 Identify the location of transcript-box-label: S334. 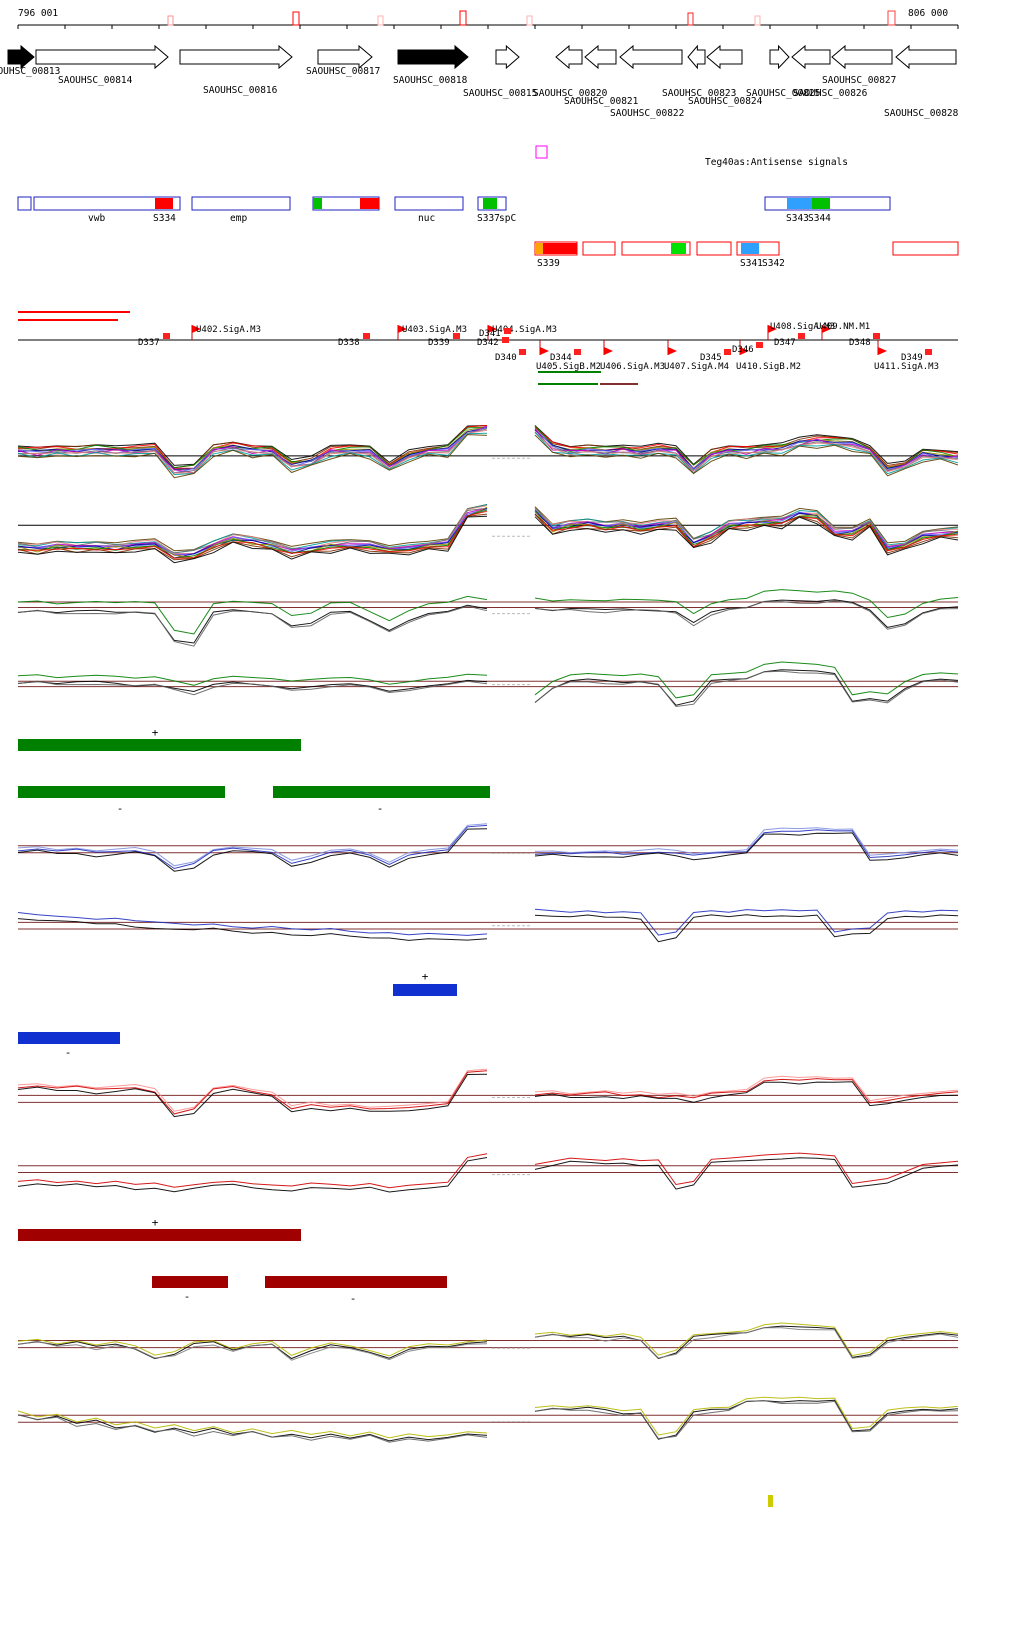
(164, 218).